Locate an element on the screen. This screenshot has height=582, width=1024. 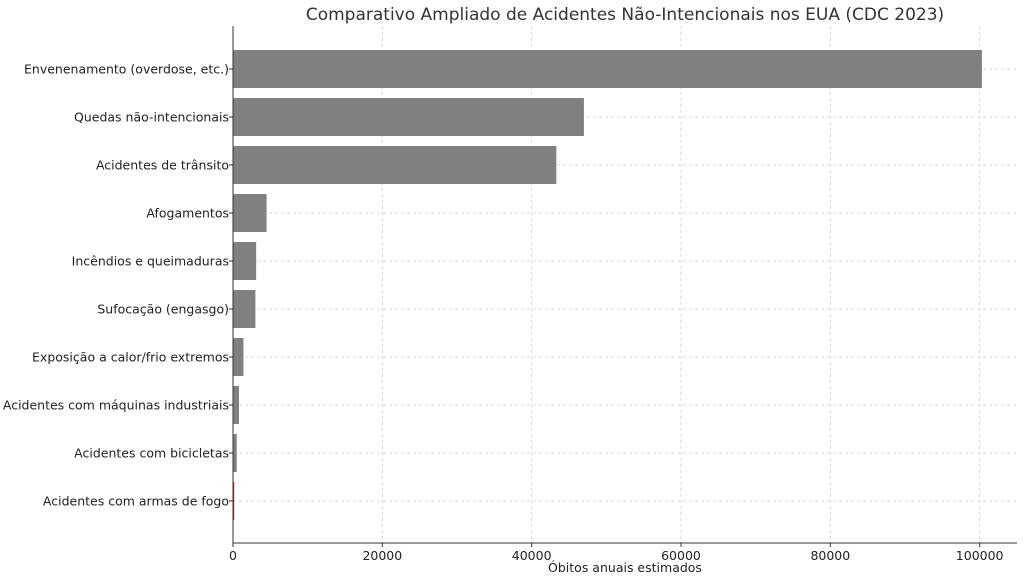
category-label: Envenenamento (overdose, etc.) is located at coordinates (126, 69).